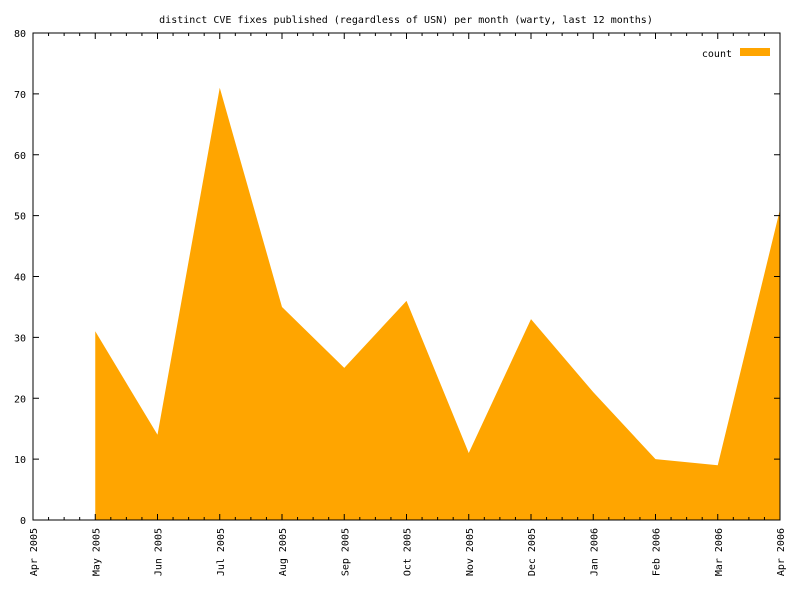 The height and width of the screenshot is (600, 800). What do you see at coordinates (719, 552) in the screenshot?
I see `x-tick-label: Mar 2006` at bounding box center [719, 552].